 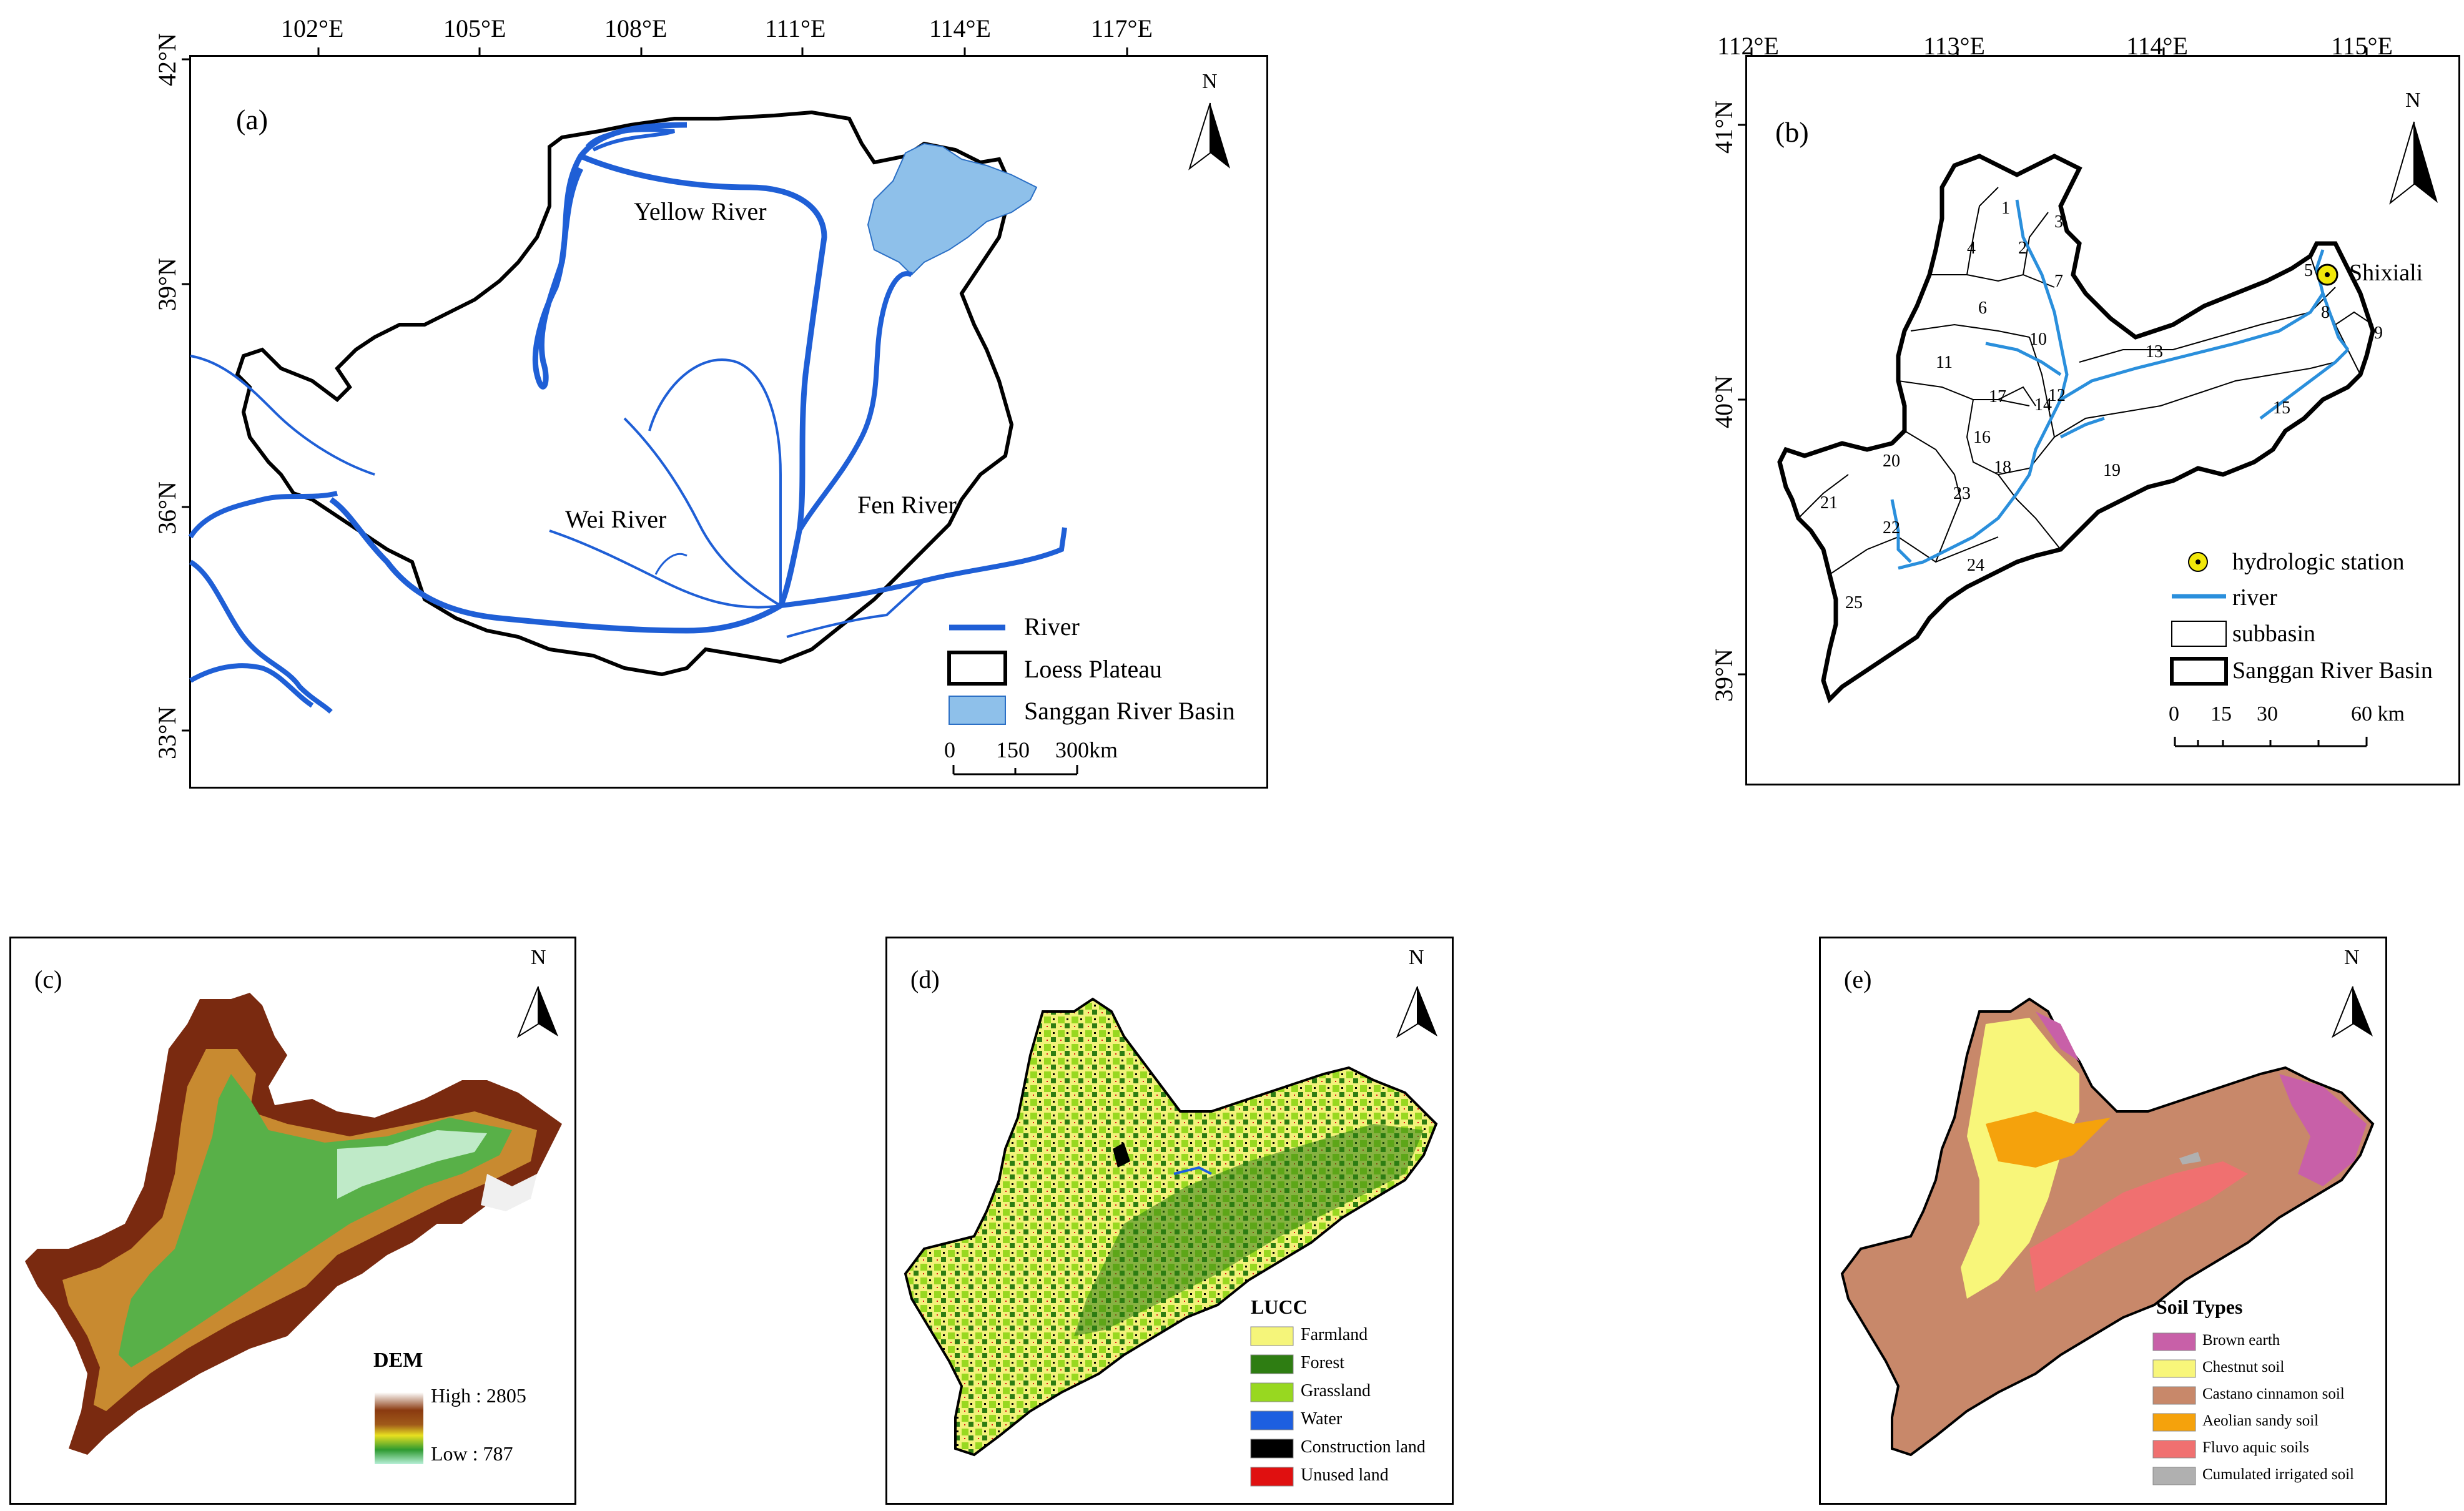 I want to click on soil-chestnut-label: Chestnut soil, so click(x=2243, y=1368).